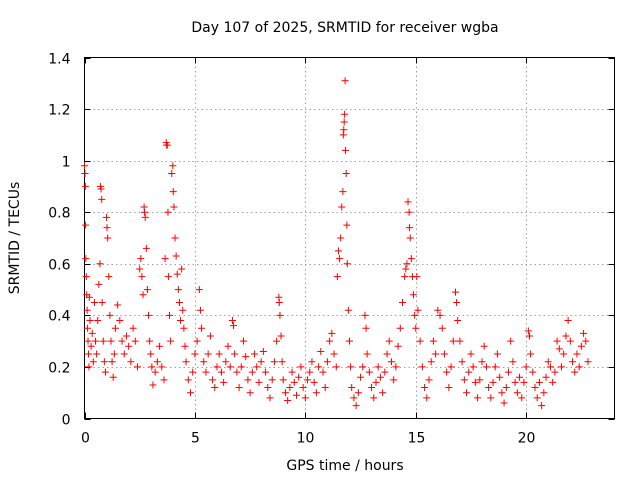 This screenshot has width=640, height=480. Describe the element at coordinates (527, 439) in the screenshot. I see `x-tick-label: 20` at that location.